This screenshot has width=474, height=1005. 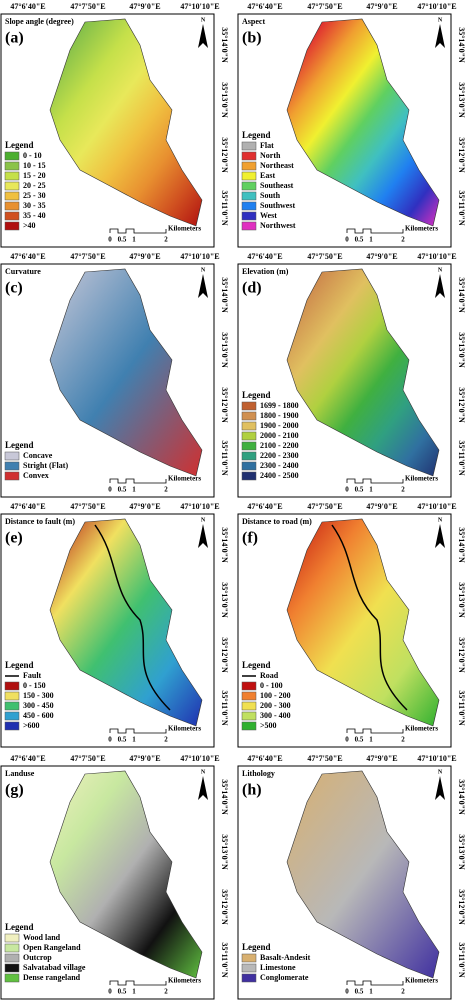 What do you see at coordinates (265, 271) in the screenshot?
I see `panel-title: Elevation (m)` at bounding box center [265, 271].